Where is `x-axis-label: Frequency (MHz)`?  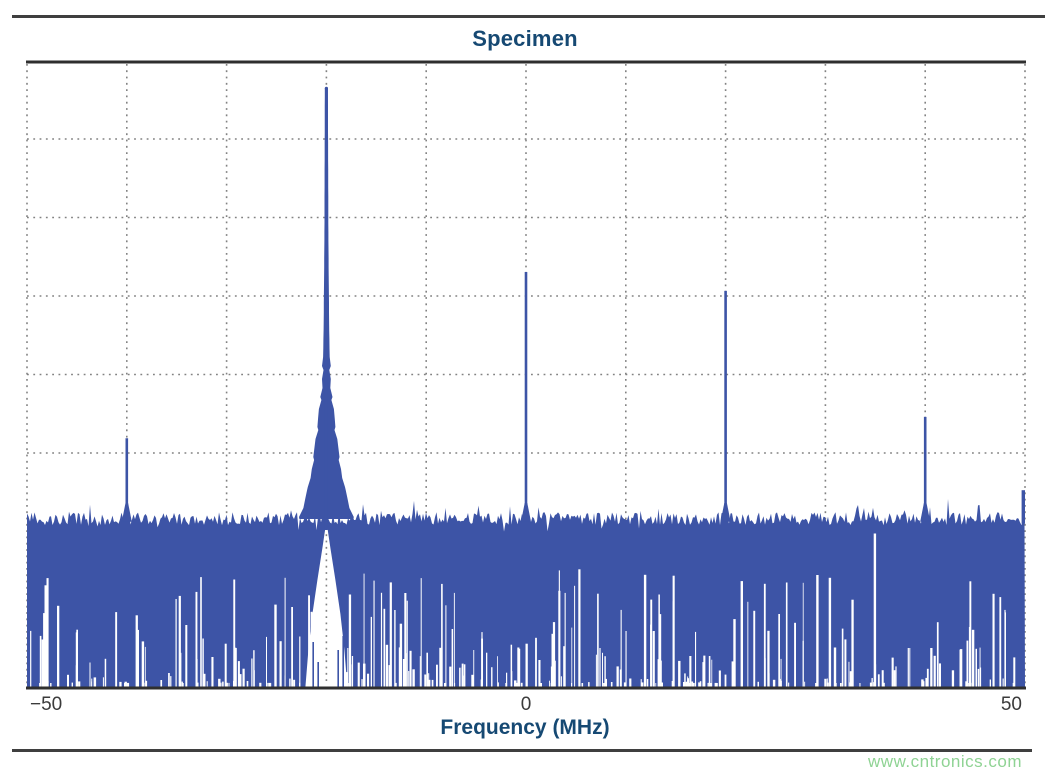 x-axis-label: Frequency (MHz) is located at coordinates (525, 727).